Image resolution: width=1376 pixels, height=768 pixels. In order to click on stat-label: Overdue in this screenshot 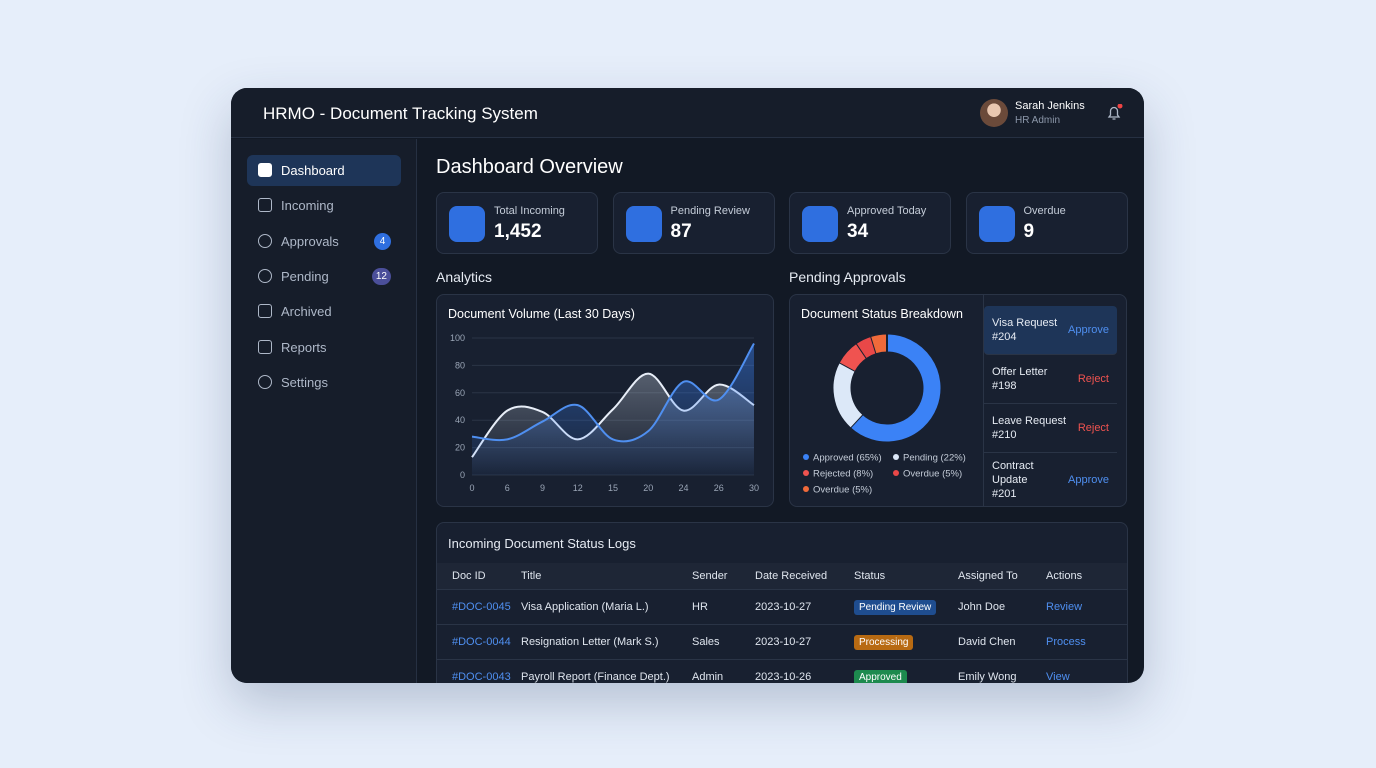, I will do `click(1044, 211)`.